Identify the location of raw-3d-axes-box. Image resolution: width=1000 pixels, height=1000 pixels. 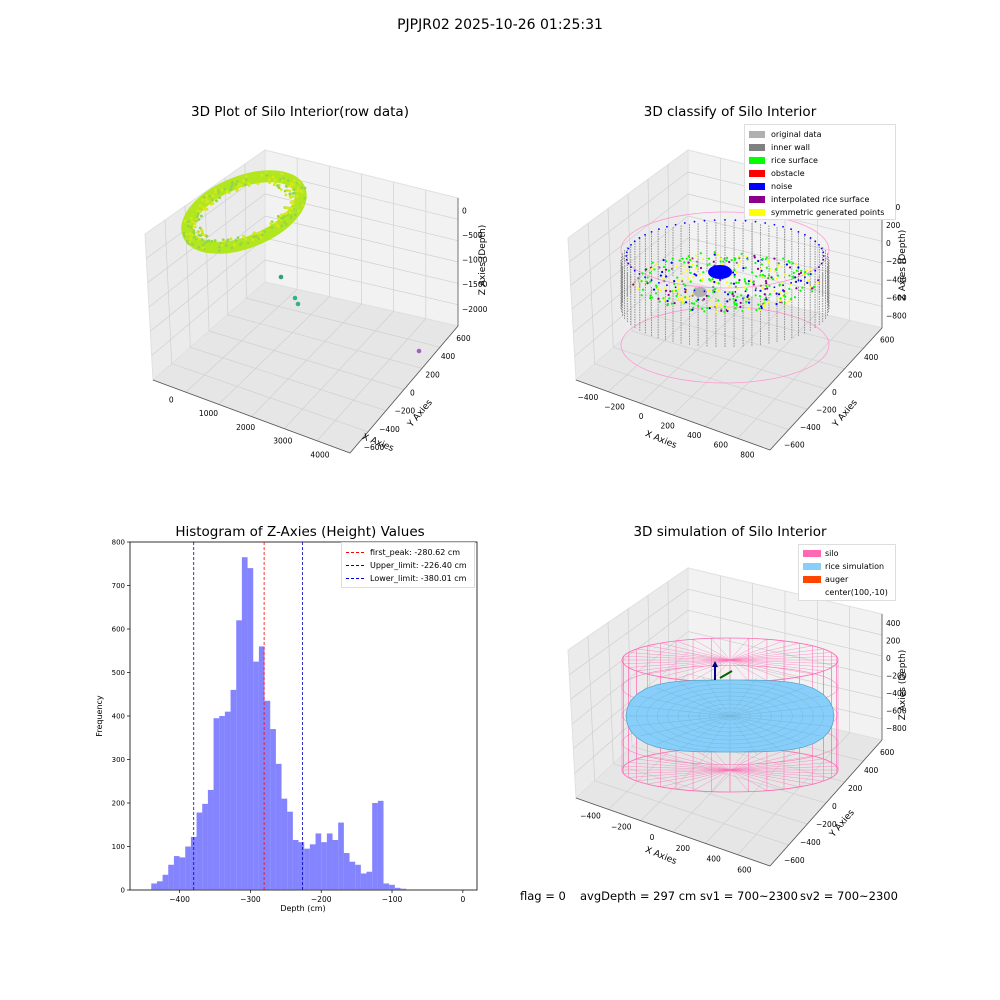
(301, 301).